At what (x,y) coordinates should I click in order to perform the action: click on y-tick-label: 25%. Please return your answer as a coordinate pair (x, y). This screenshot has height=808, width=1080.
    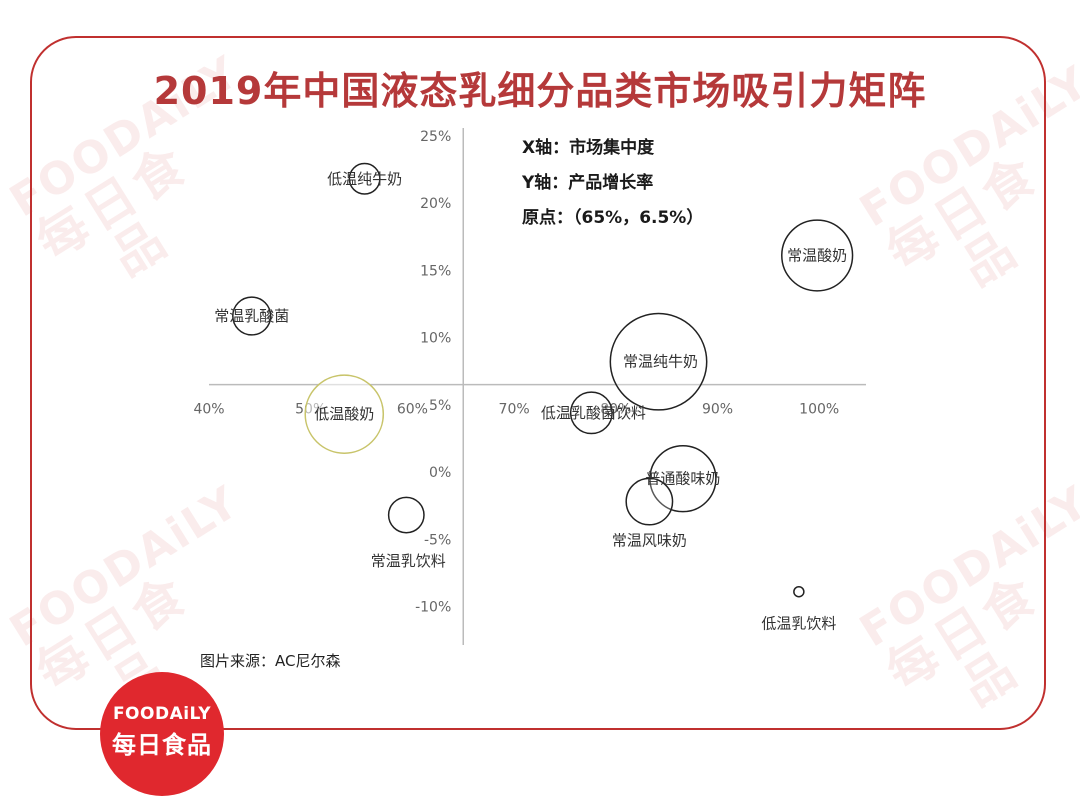
    Looking at the image, I should click on (435, 137).